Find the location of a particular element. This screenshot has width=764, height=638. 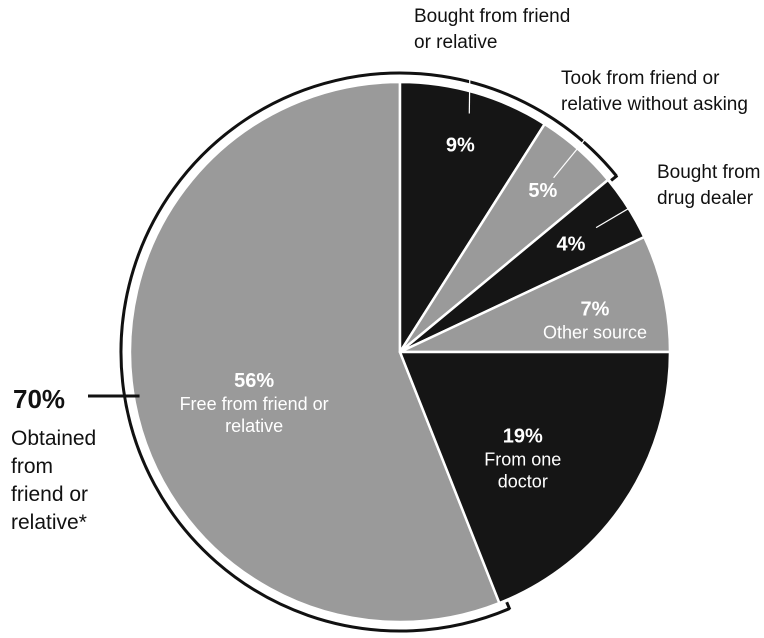

bracket-cap-start is located at coordinates (508, 606).